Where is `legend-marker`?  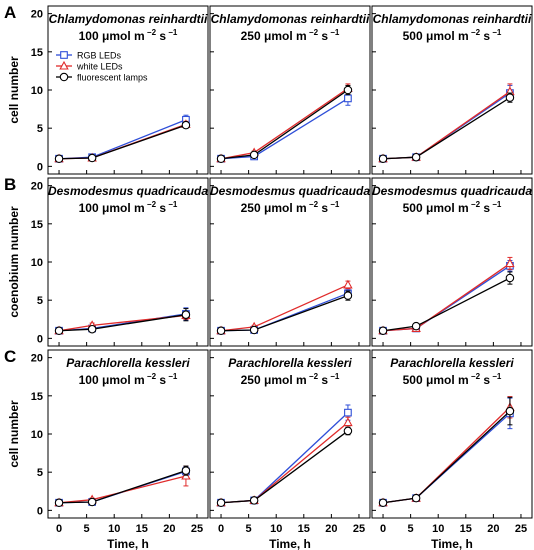
legend-marker is located at coordinates (64, 65).